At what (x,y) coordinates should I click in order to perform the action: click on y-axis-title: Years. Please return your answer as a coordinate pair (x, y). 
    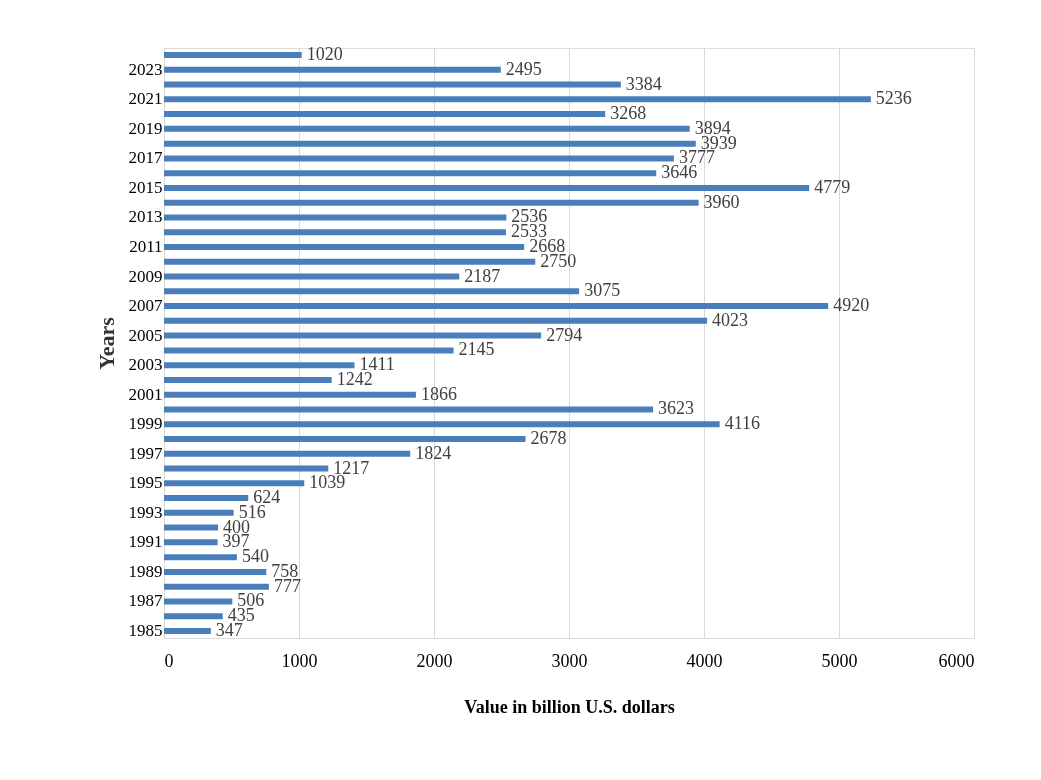
    Looking at the image, I should click on (106, 343).